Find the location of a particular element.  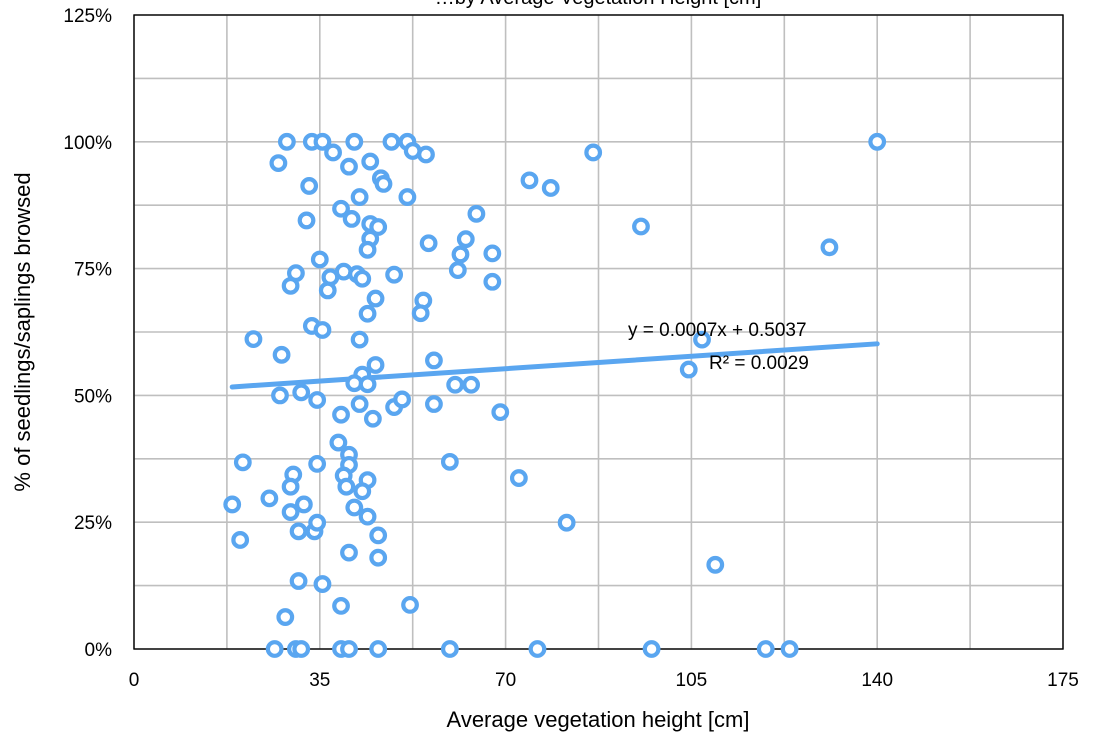

y-tick-label: 0% is located at coordinates (99, 650).